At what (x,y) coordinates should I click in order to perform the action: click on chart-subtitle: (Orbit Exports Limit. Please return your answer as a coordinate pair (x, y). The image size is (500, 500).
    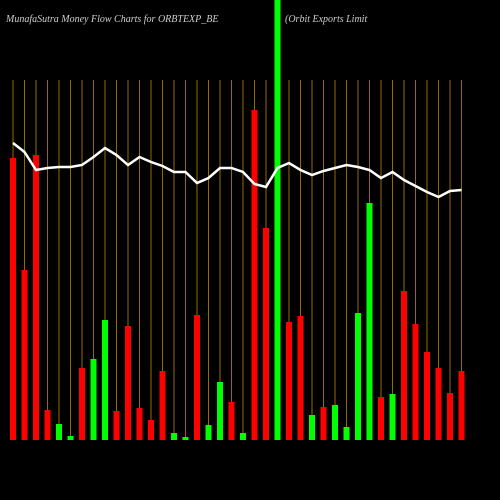
    Looking at the image, I should click on (326, 19).